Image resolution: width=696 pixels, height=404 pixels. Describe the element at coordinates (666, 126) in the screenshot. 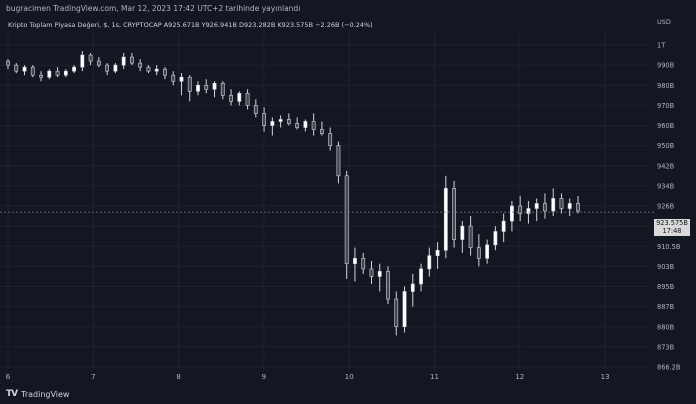

I see `y-tick-label: 960B` at that location.